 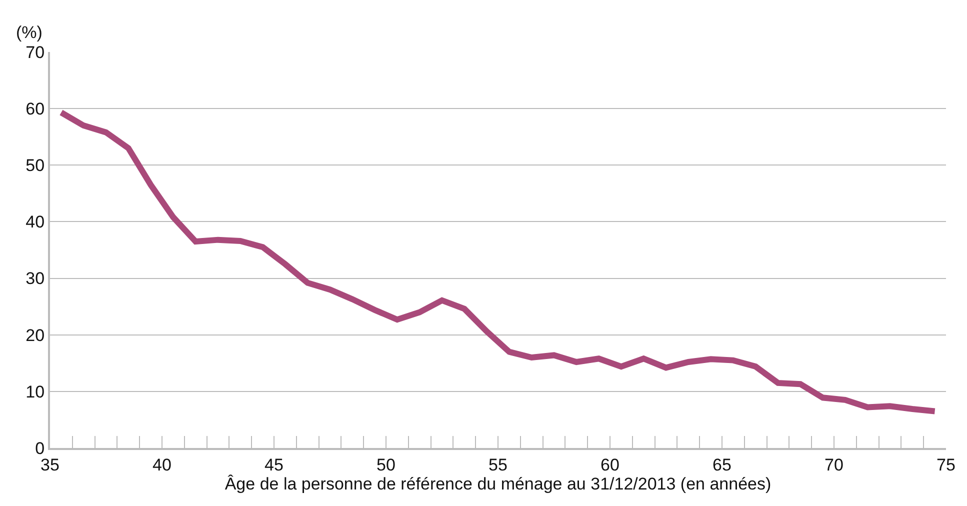 What do you see at coordinates (35, 278) in the screenshot?
I see `y-tick-label: 30` at bounding box center [35, 278].